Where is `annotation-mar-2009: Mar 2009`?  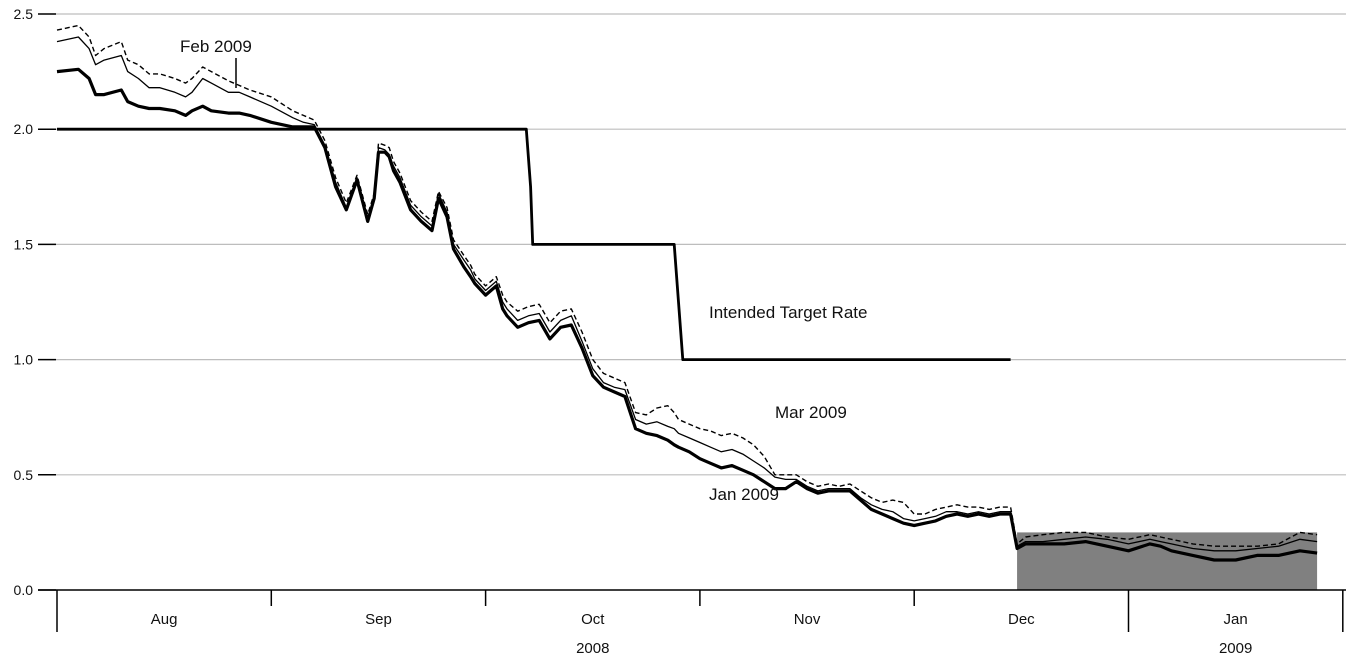 annotation-mar-2009: Mar 2009 is located at coordinates (811, 412).